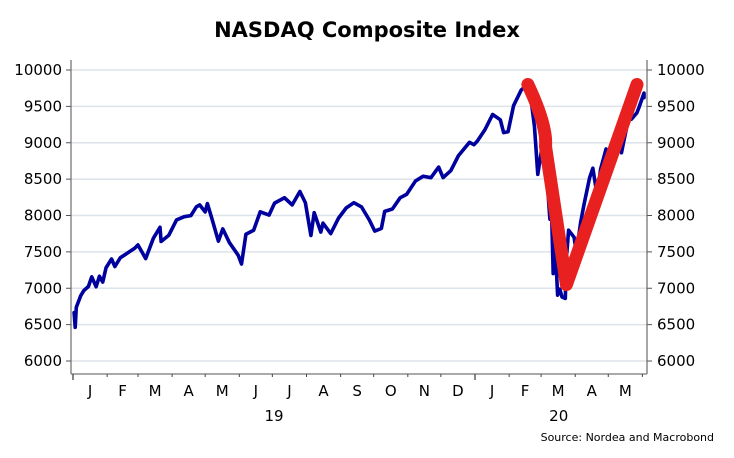 The height and width of the screenshot is (458, 734). What do you see at coordinates (391, 391) in the screenshot?
I see `month-label: O` at bounding box center [391, 391].